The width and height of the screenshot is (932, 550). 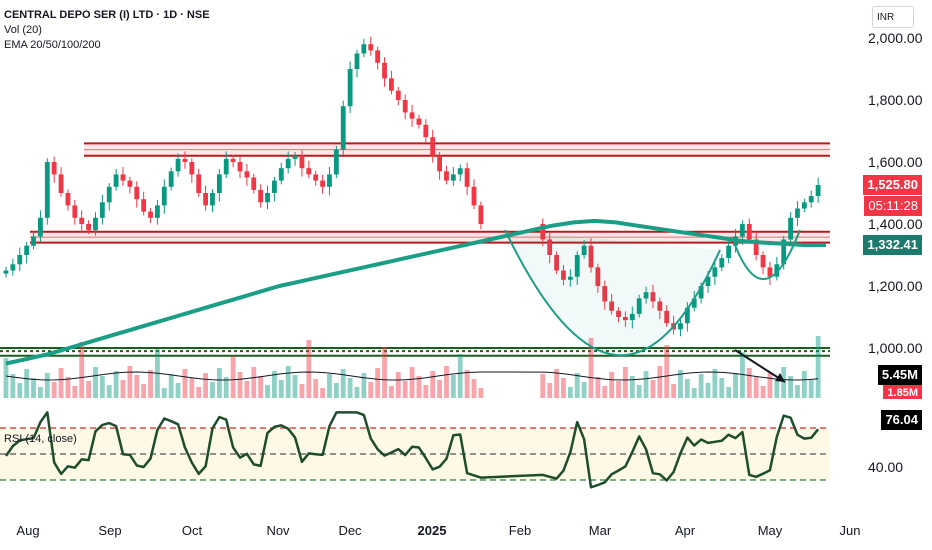 I want to click on countdown-tag: 05:11:28, so click(x=893, y=206).